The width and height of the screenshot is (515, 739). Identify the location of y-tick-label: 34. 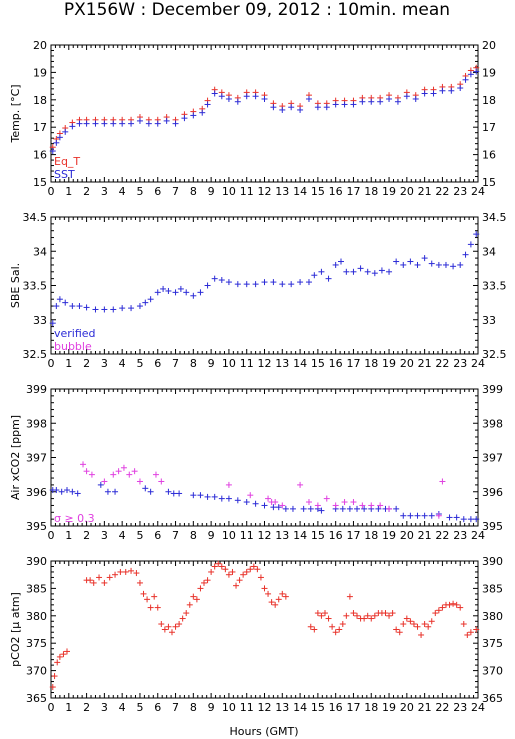
(40, 251).